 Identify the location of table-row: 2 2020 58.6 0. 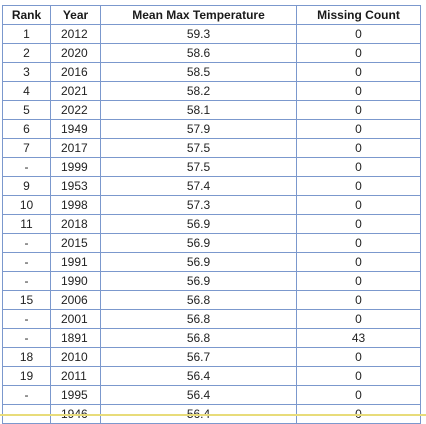
(211, 53).